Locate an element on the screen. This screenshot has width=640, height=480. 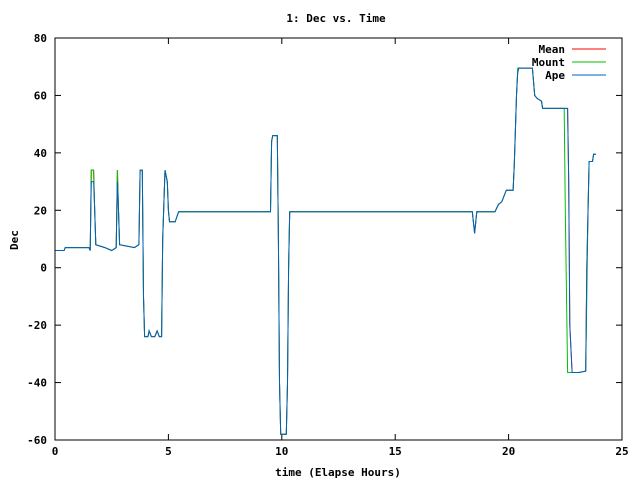
y-tick-label: -40 is located at coordinates (37, 383).